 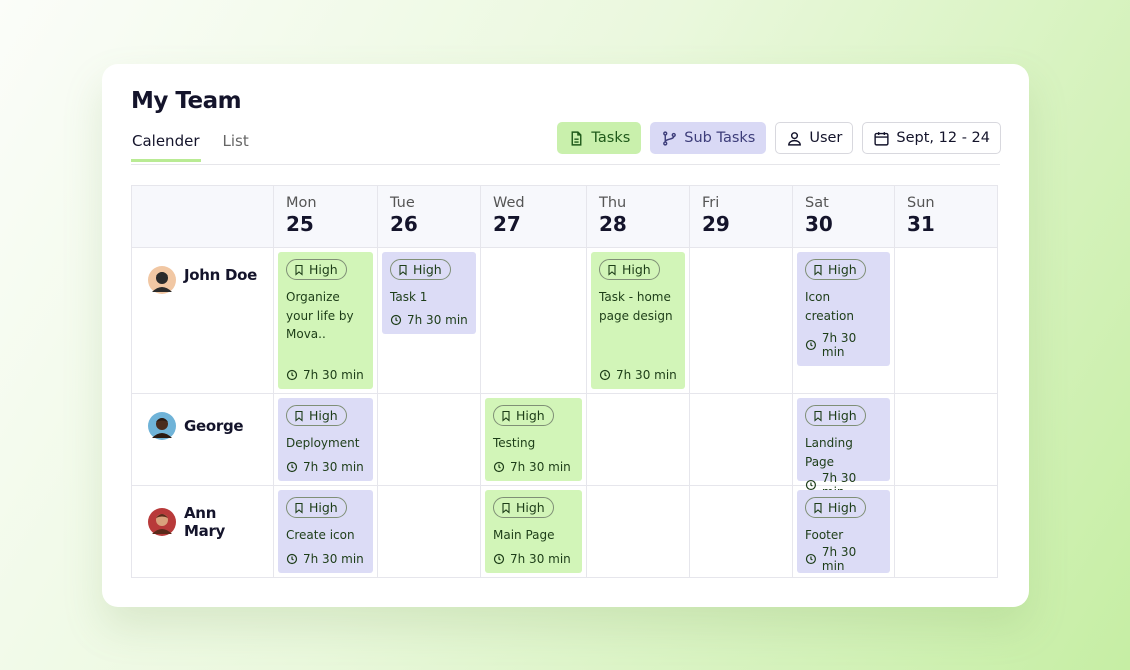 I want to click on tab: Calender, so click(x=166, y=147).